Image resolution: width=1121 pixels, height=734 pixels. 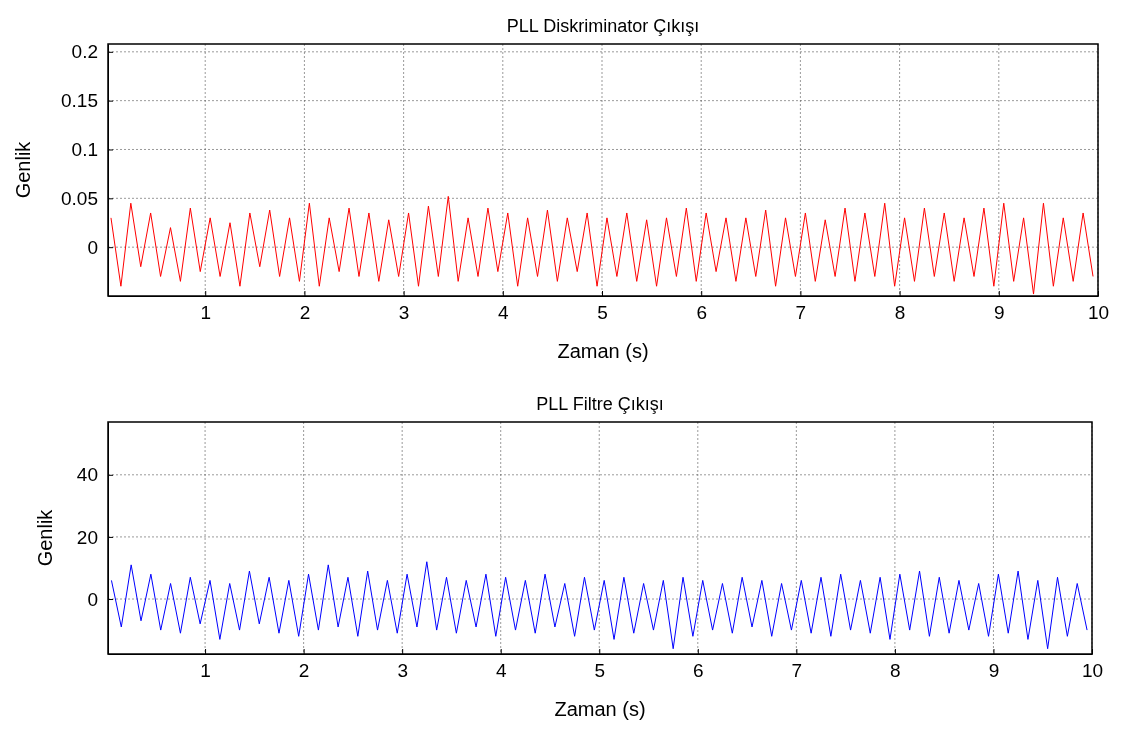 I want to click on y-tick-label: 0.15, so click(x=79, y=101).